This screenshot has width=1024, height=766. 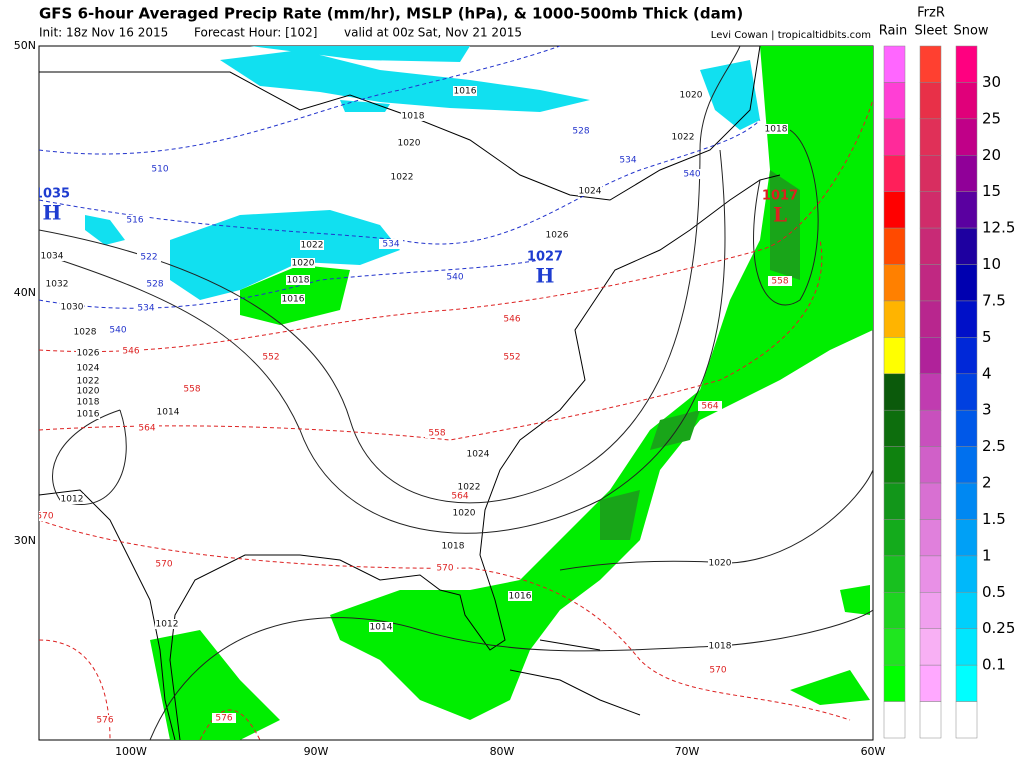 I want to click on legend-header: Sleet, so click(x=931, y=31).